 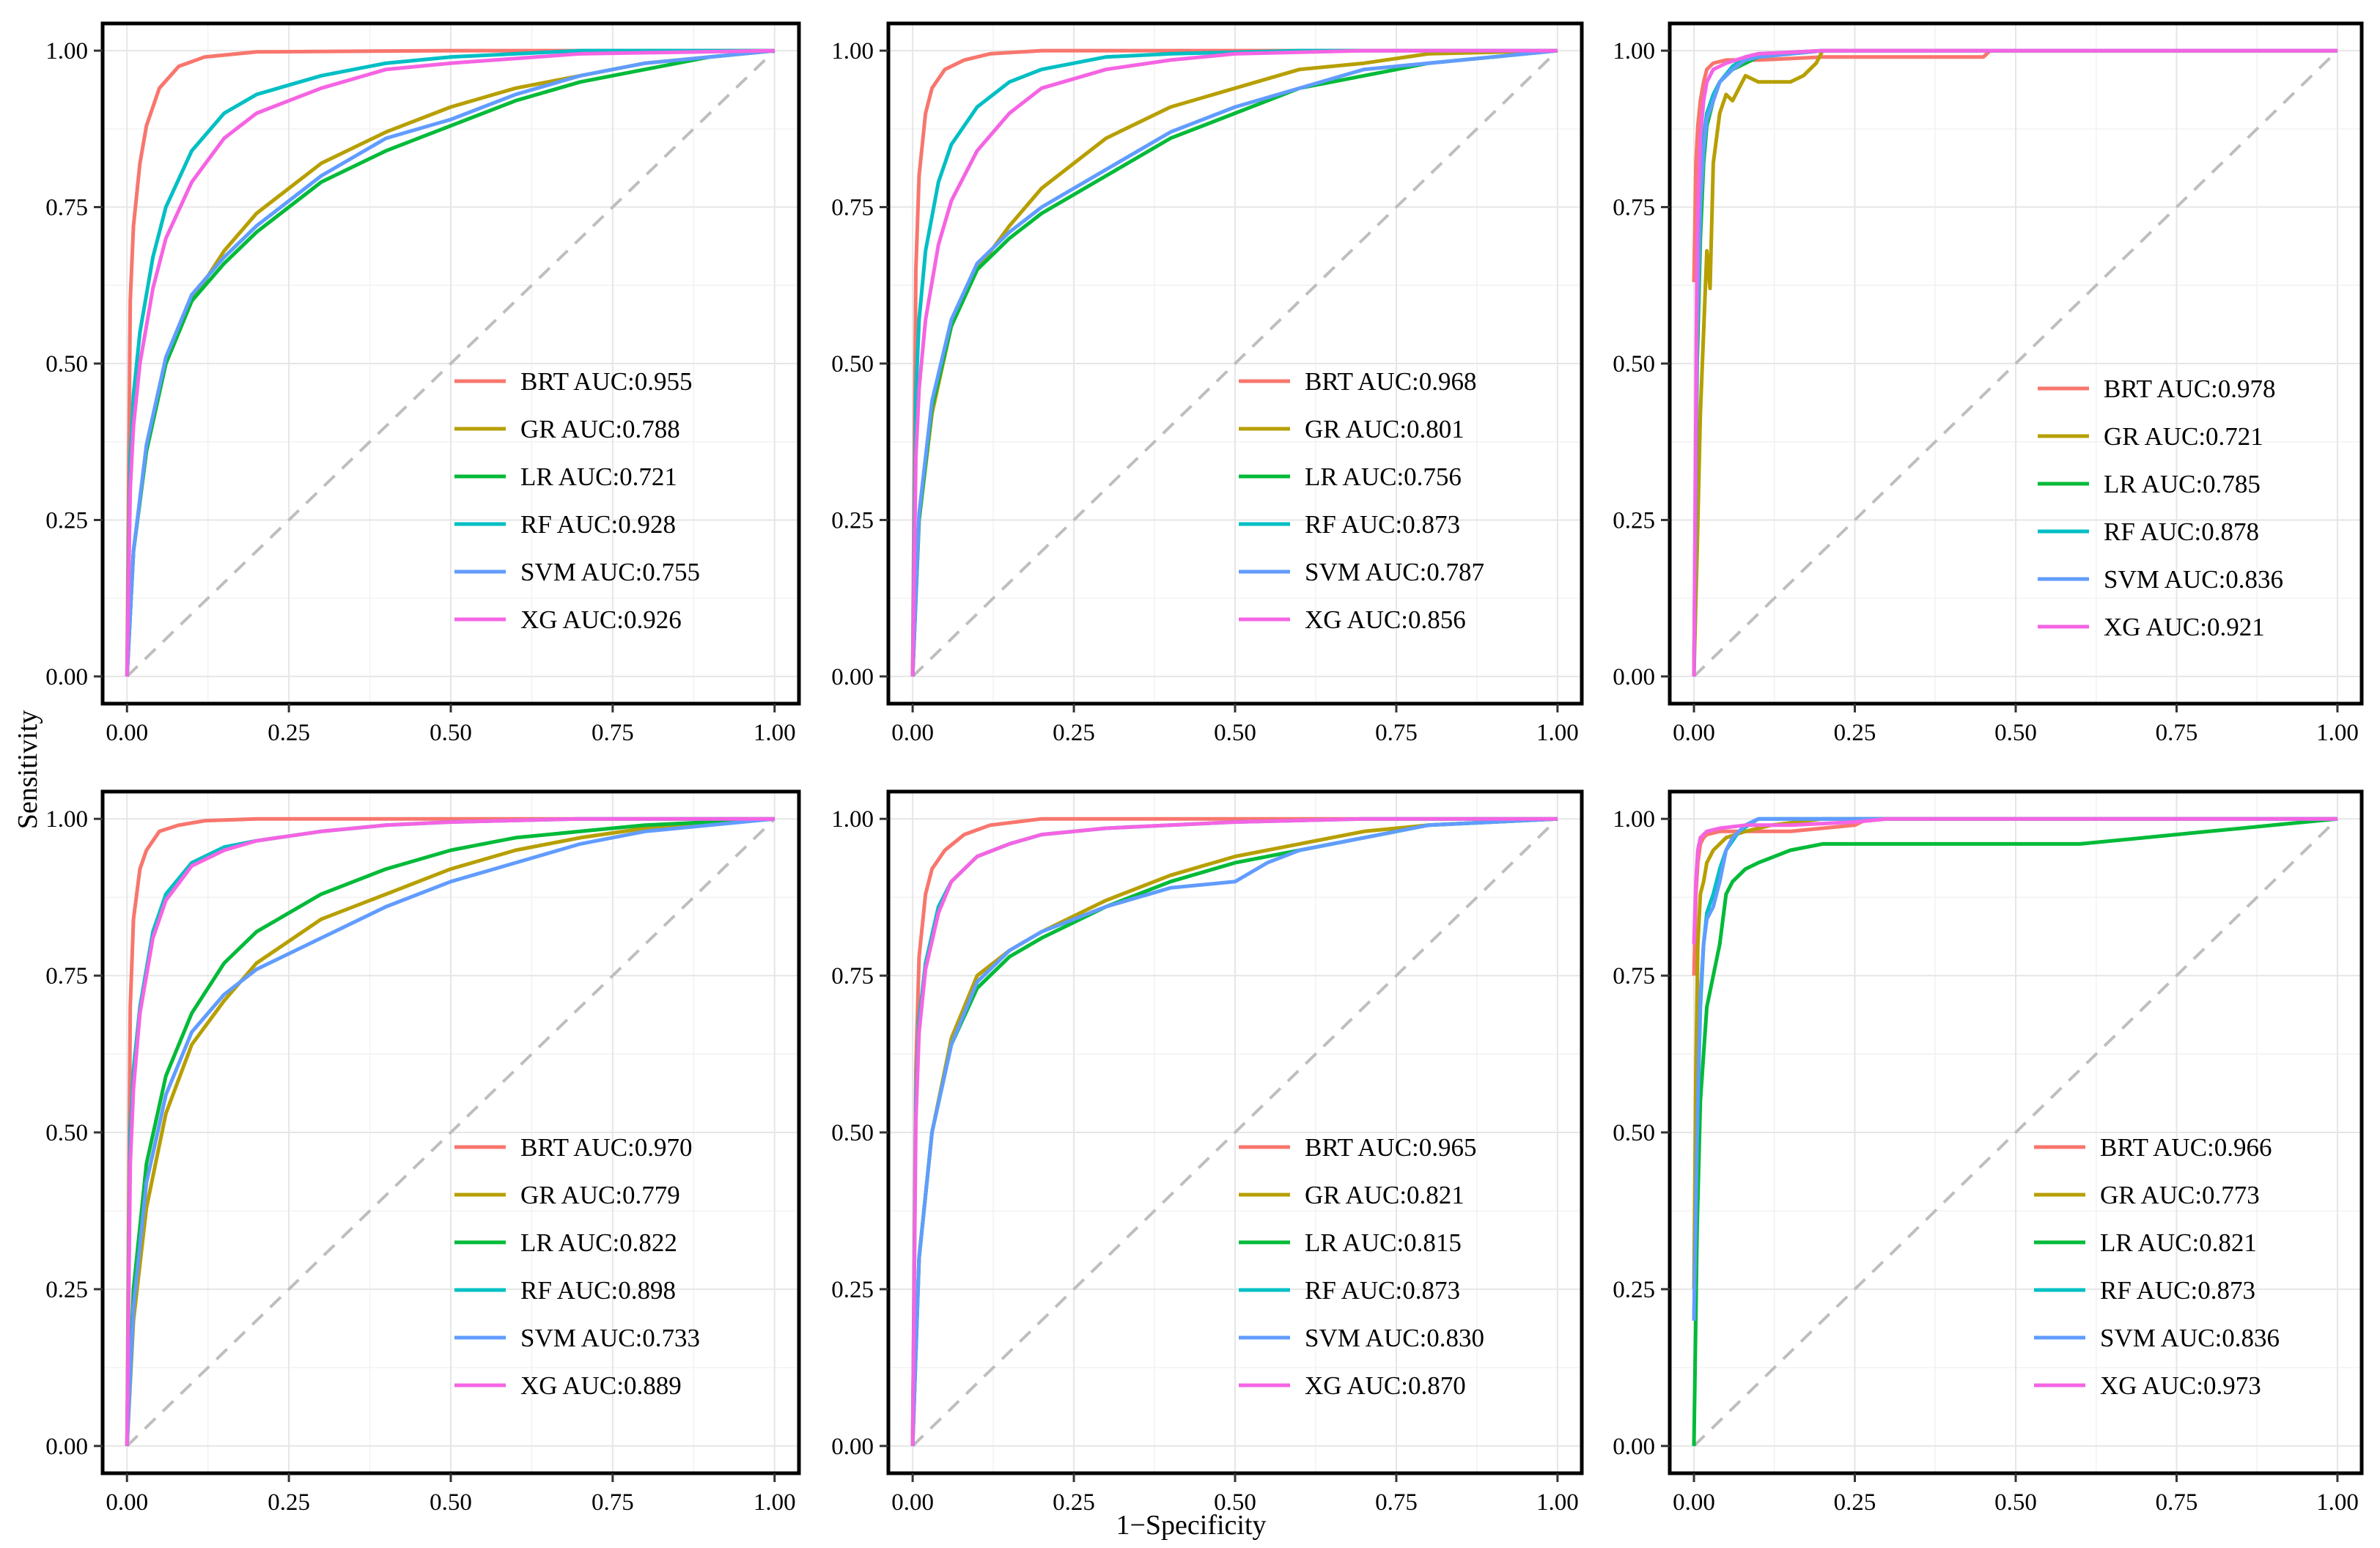 I want to click on legend-label-rf: RF AUC:0.898, so click(x=598, y=1290).